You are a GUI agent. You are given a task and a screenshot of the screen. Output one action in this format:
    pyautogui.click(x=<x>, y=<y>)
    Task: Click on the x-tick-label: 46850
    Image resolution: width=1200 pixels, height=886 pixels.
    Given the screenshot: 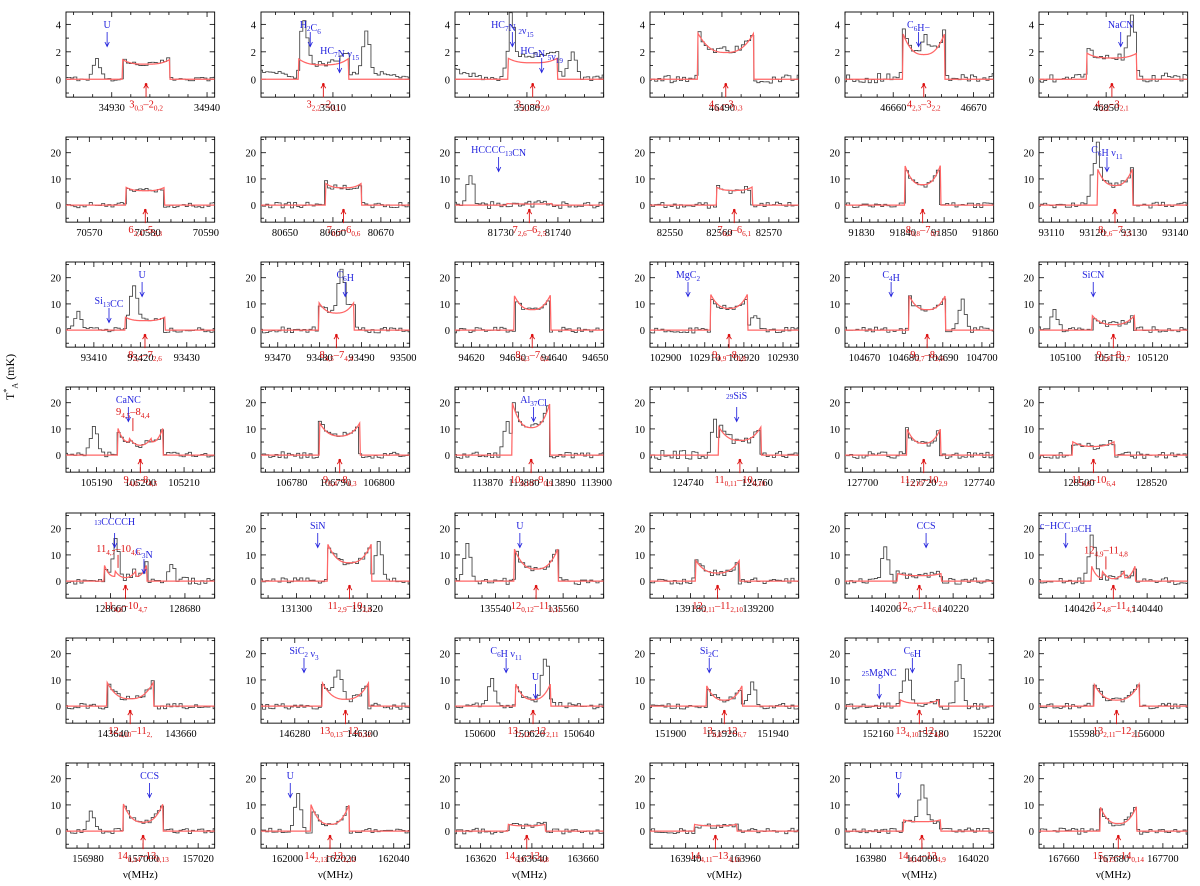 What is the action you would take?
    pyautogui.click(x=1106, y=108)
    